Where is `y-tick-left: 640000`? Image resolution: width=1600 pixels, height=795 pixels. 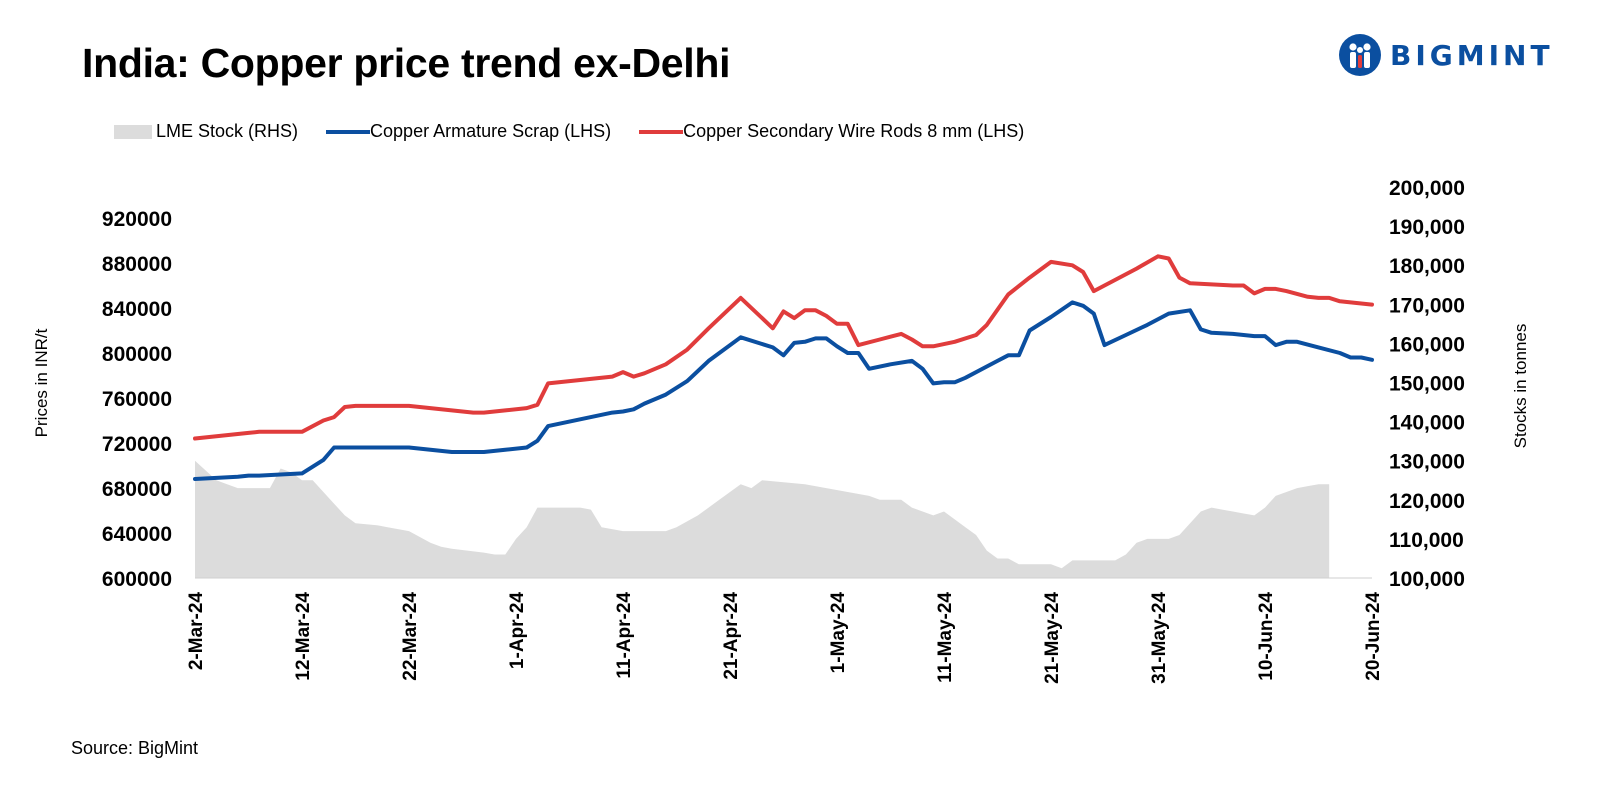
y-tick-left: 640000 is located at coordinates (137, 534).